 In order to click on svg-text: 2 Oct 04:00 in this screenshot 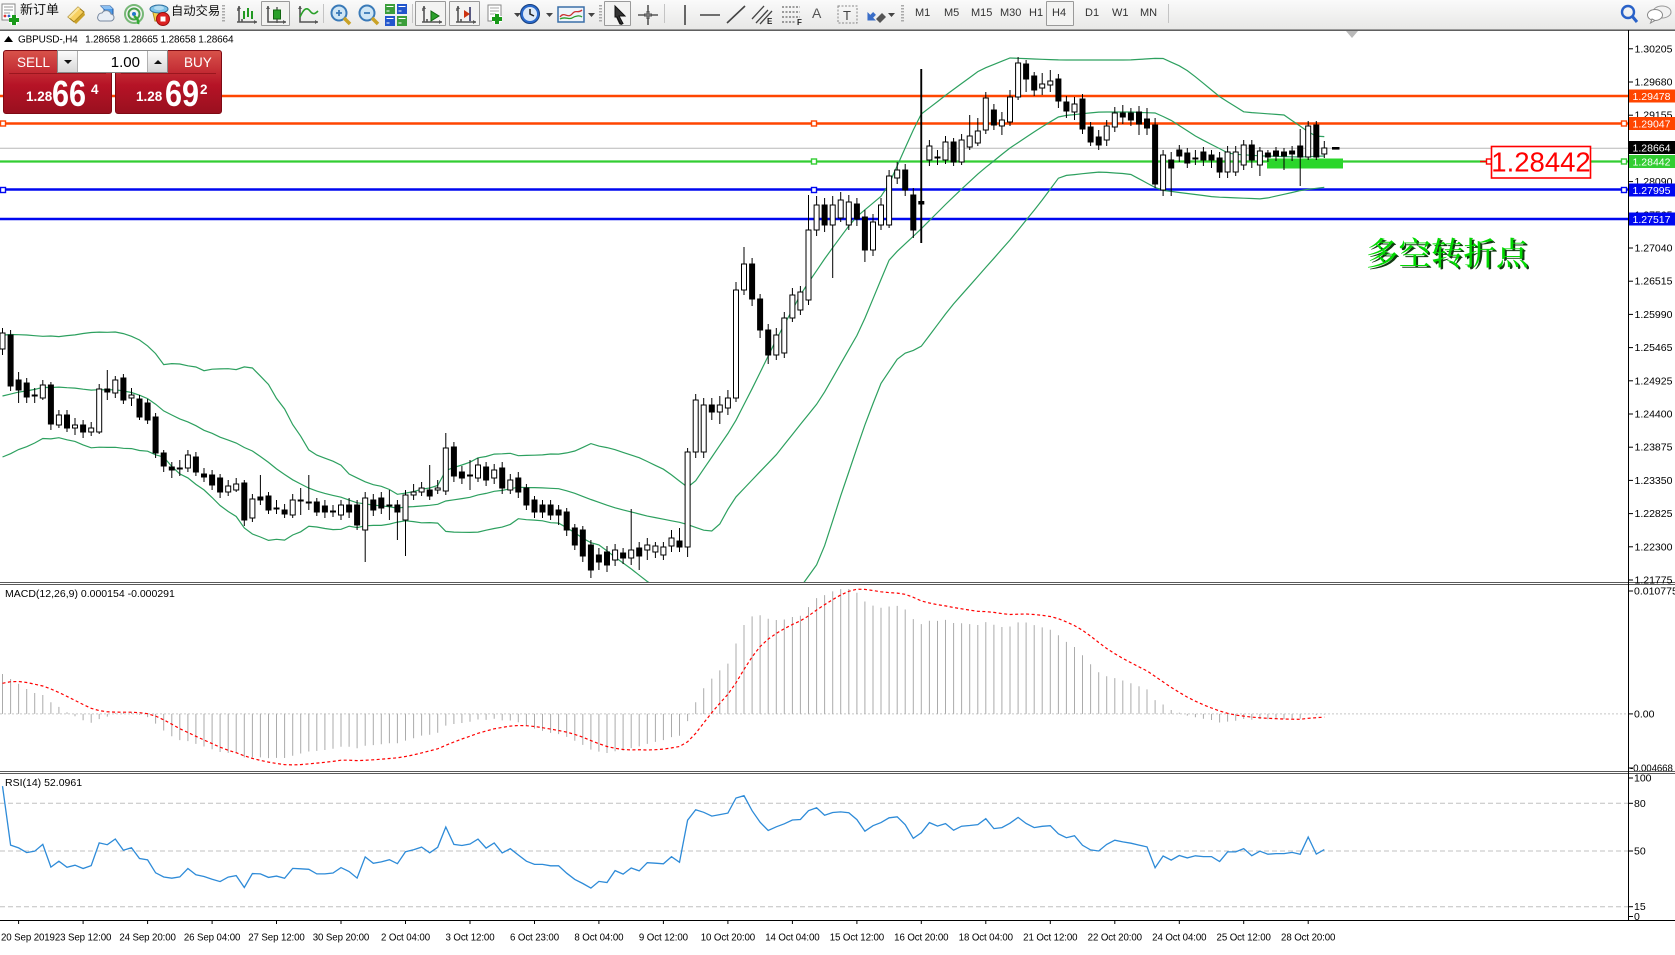, I will do `click(406, 938)`.